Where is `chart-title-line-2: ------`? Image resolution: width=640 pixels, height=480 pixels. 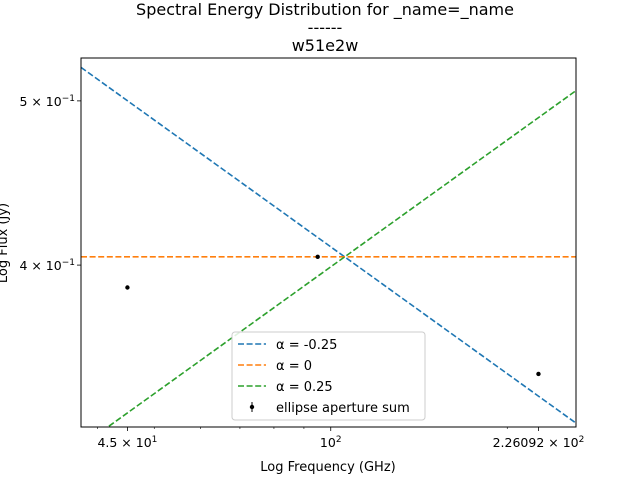 chart-title-line-2: ------ is located at coordinates (325, 27).